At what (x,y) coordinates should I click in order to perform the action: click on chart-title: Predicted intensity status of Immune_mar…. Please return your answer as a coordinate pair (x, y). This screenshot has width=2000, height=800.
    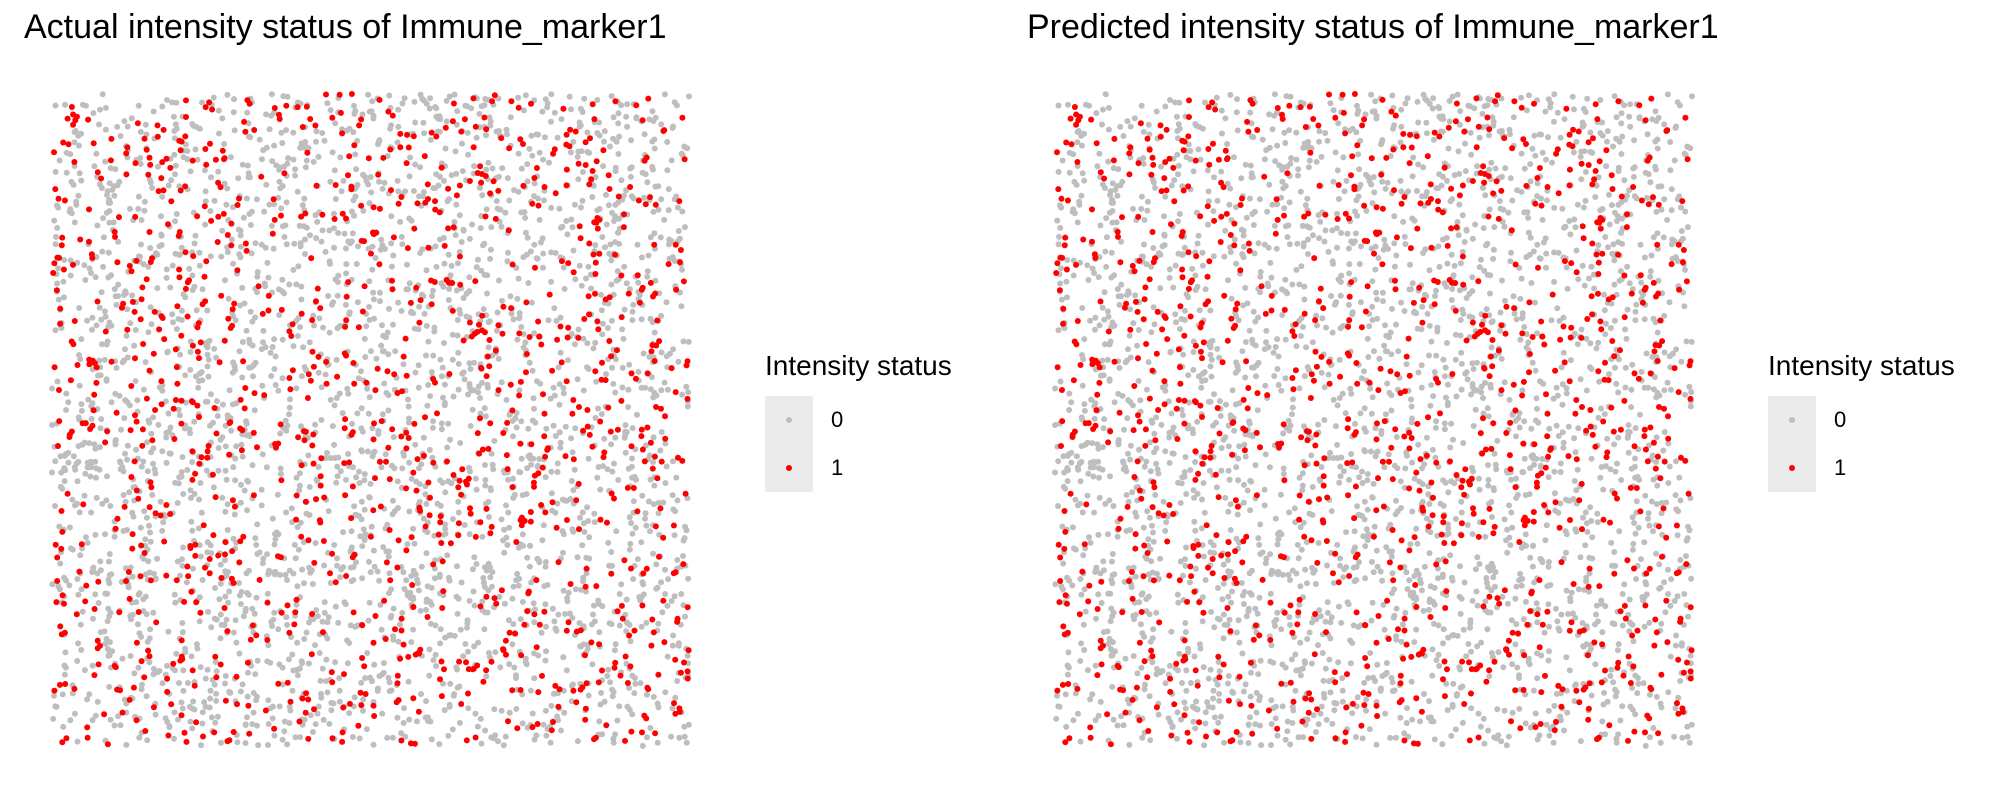
    Looking at the image, I should click on (1373, 27).